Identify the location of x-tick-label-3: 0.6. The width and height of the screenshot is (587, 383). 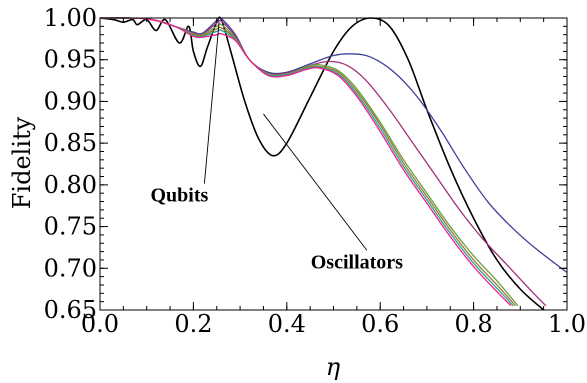
(380, 324).